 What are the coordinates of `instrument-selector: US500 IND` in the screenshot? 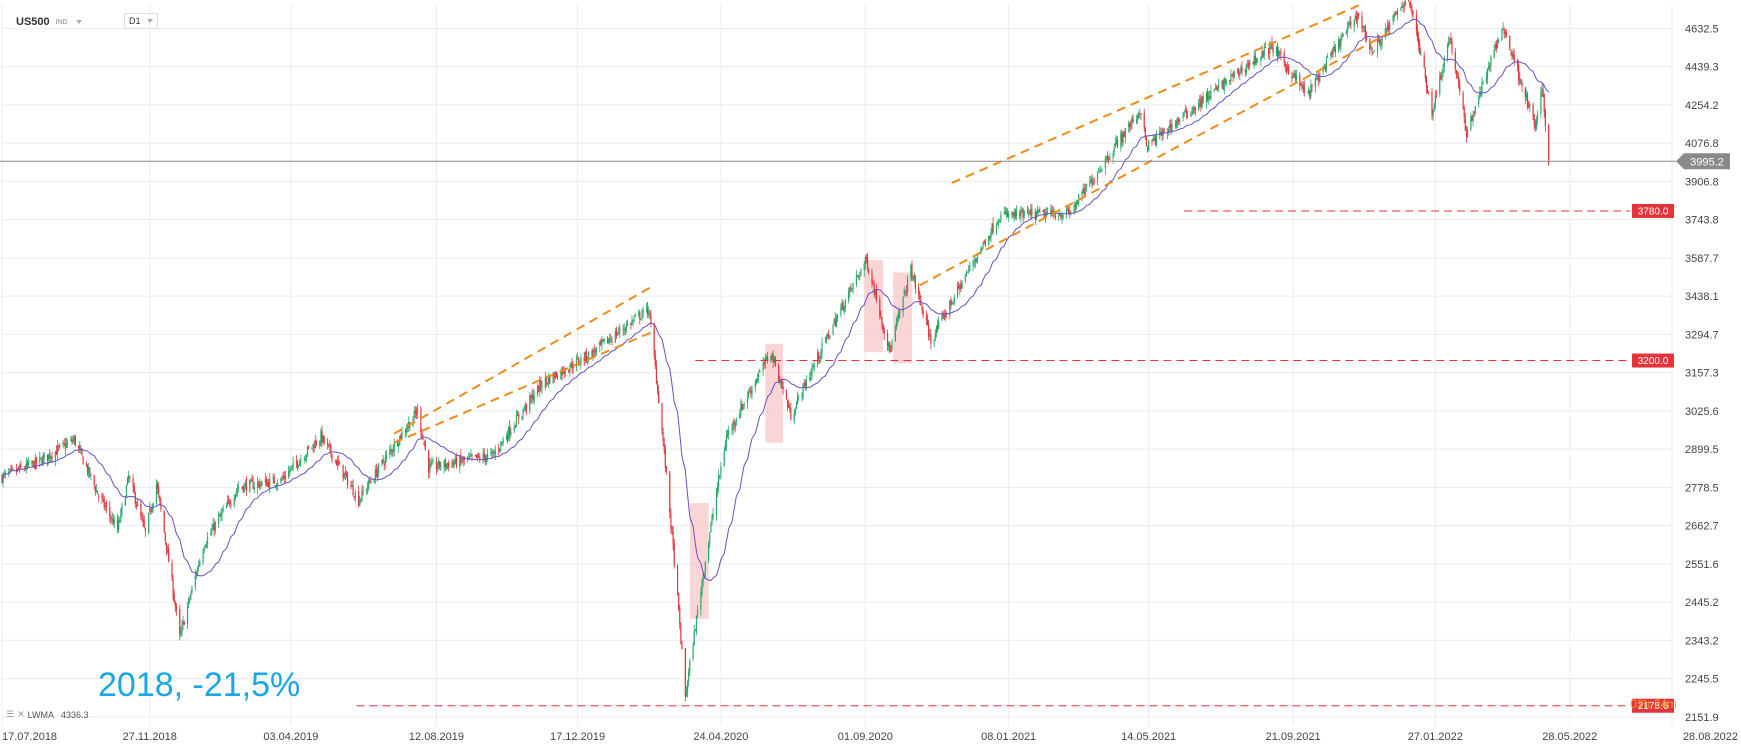 It's located at (49, 22).